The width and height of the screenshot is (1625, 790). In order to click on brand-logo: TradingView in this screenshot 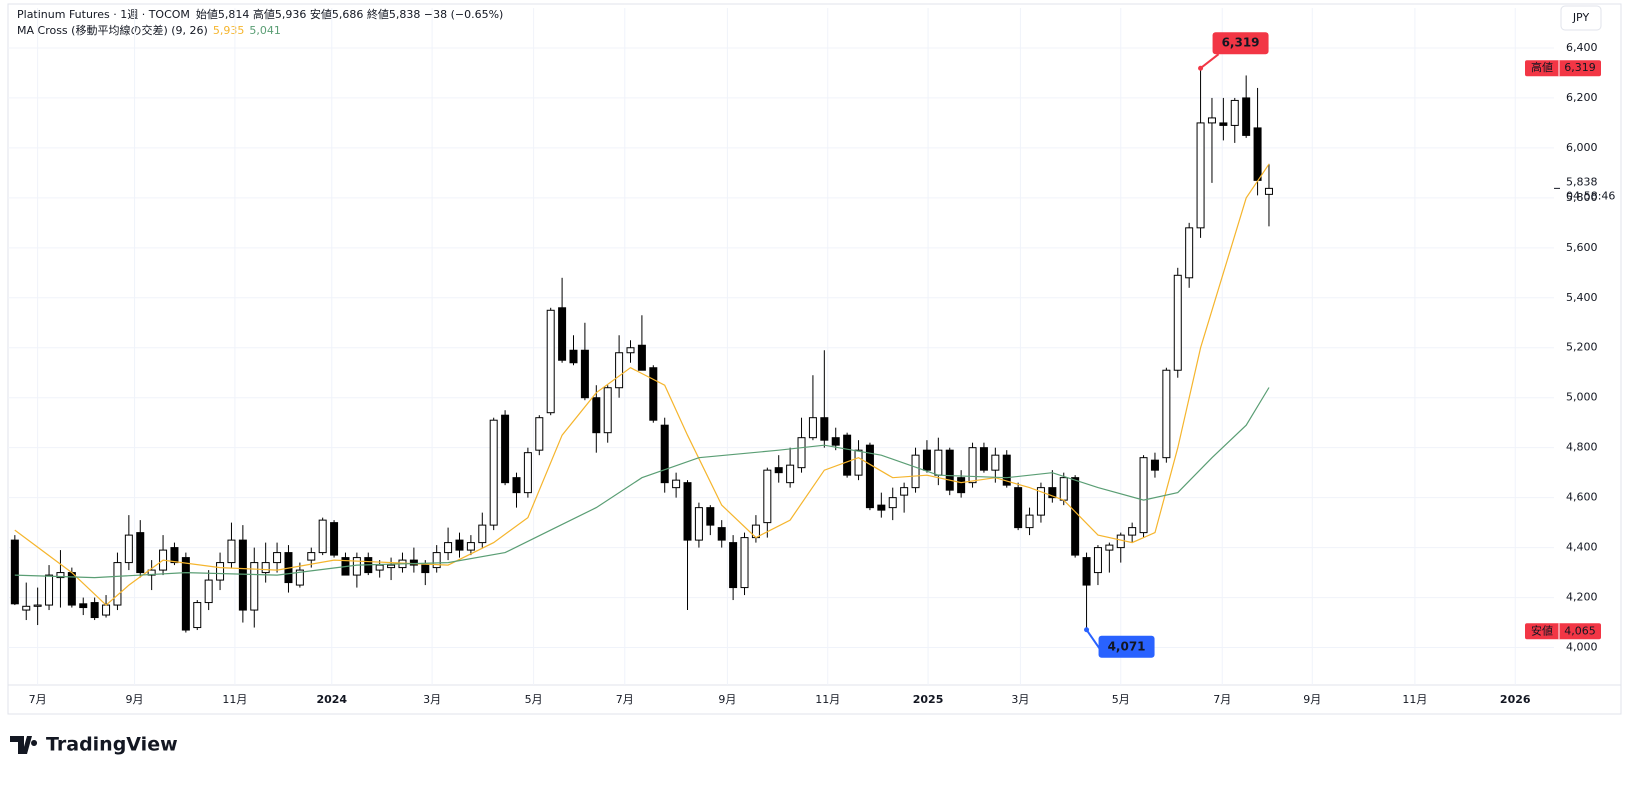, I will do `click(94, 745)`.